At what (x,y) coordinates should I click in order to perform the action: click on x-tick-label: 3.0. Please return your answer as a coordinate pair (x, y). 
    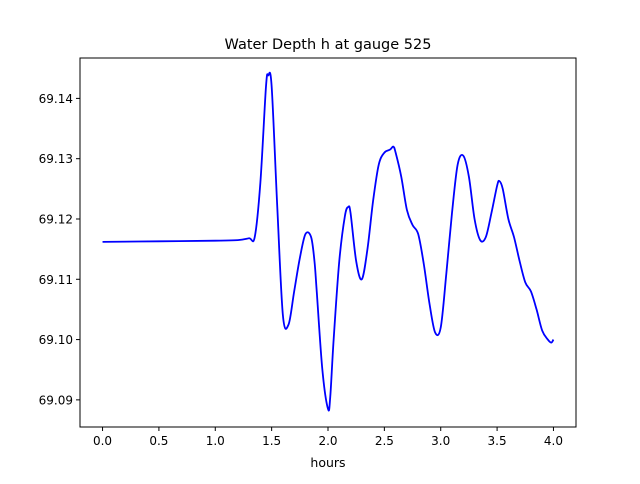
    Looking at the image, I should click on (440, 441).